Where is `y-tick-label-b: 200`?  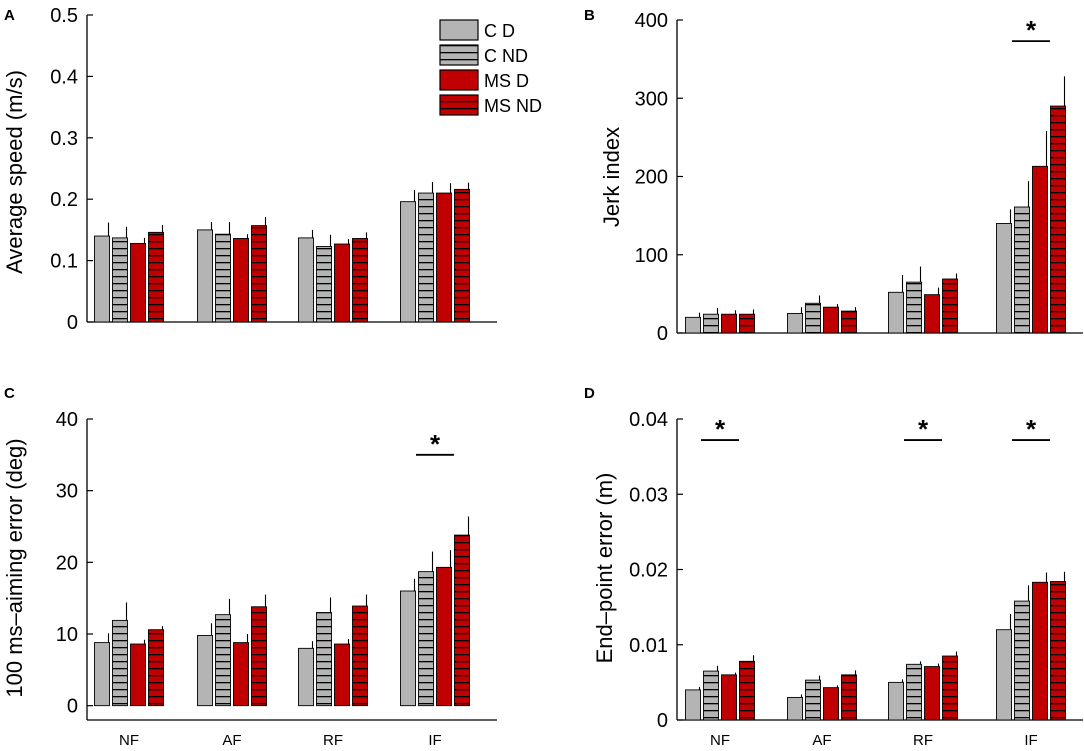
y-tick-label-b: 200 is located at coordinates (651, 178).